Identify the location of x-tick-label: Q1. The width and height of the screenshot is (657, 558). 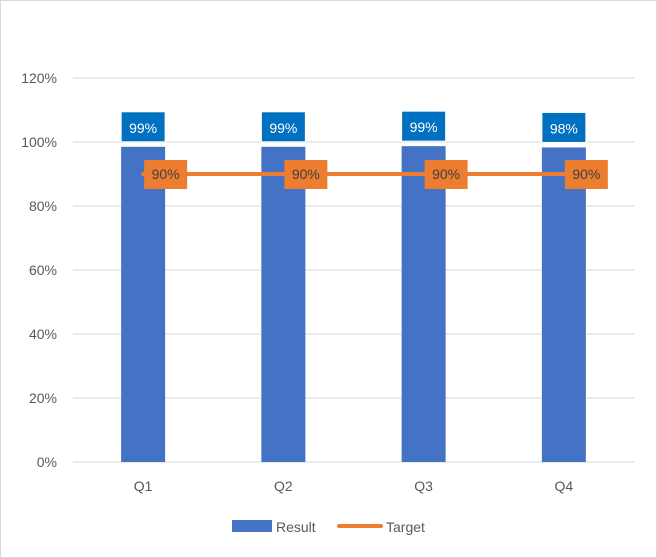
(143, 486).